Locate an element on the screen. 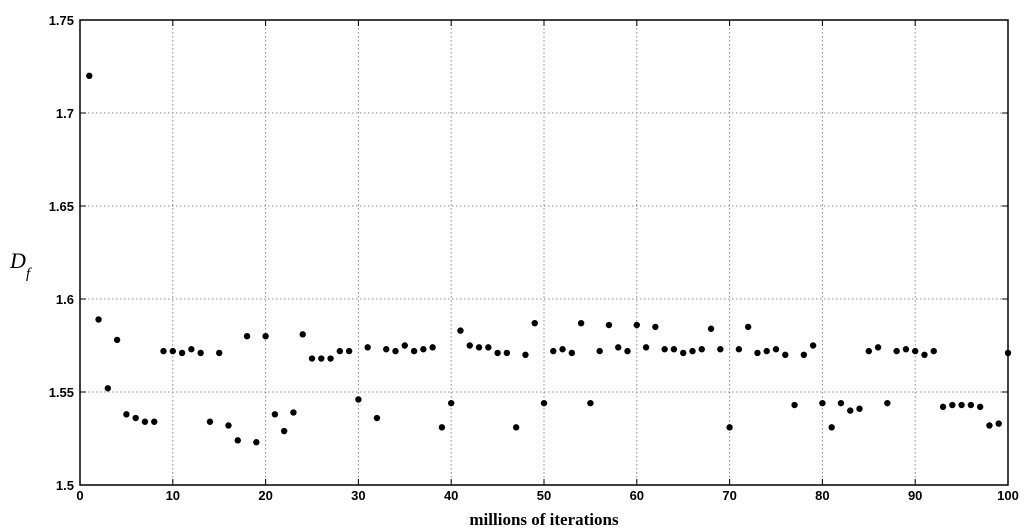  y-tick-label: 1.75 is located at coordinates (61, 20).